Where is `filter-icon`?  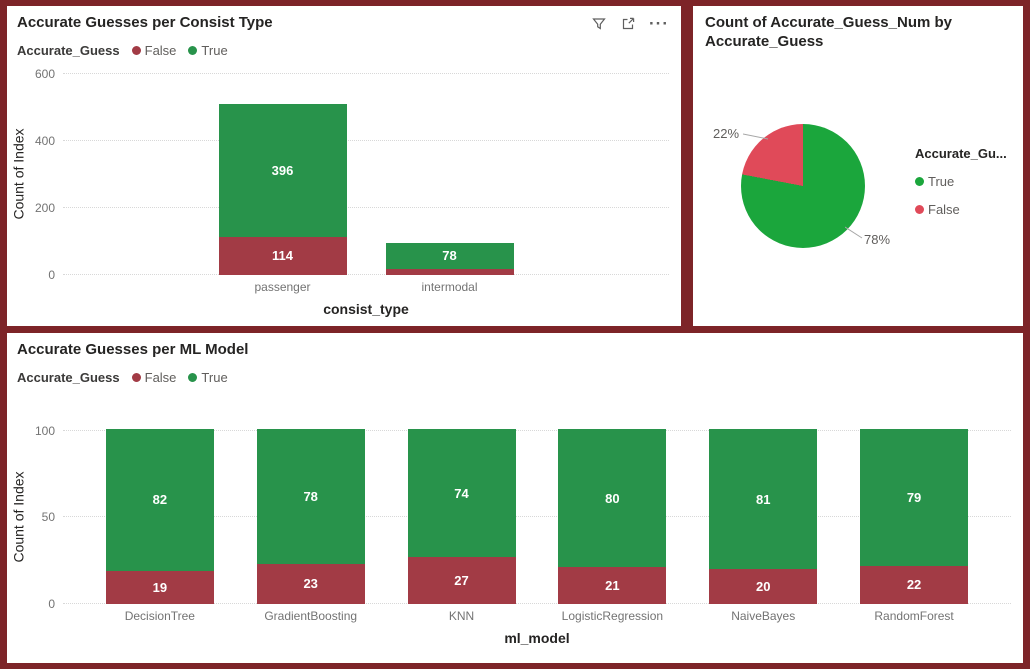
filter-icon is located at coordinates (599, 24).